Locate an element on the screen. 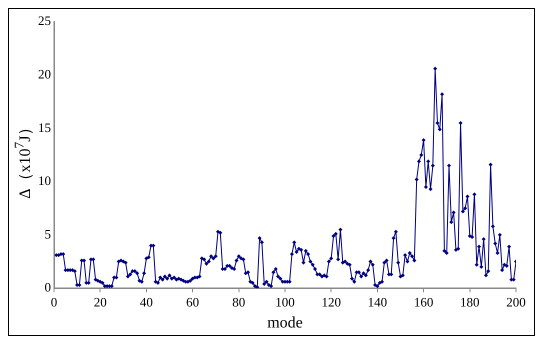 Image resolution: width=543 pixels, height=344 pixels. x-tick-label: 100 is located at coordinates (285, 302).